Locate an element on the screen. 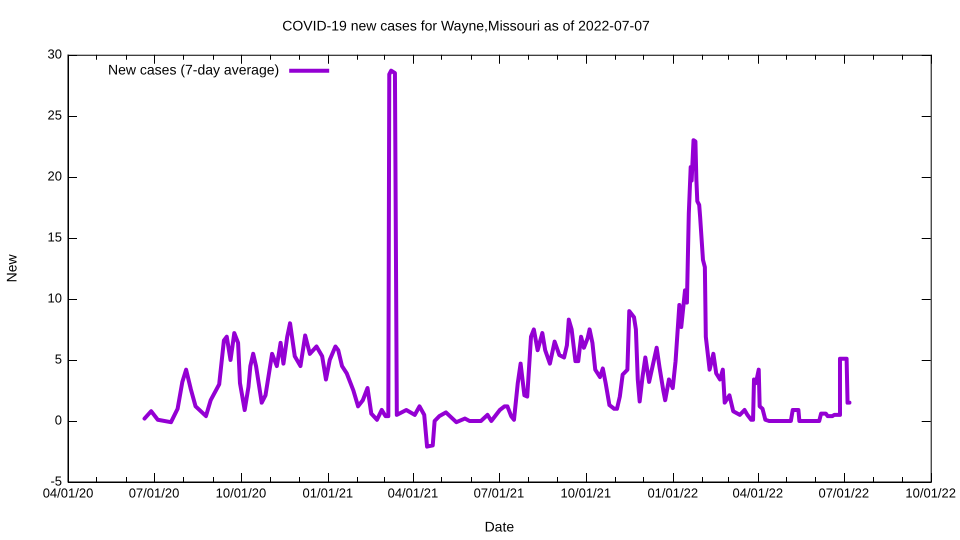 The height and width of the screenshot is (540, 960). x-tick-label: 10/01/21 is located at coordinates (586, 492).